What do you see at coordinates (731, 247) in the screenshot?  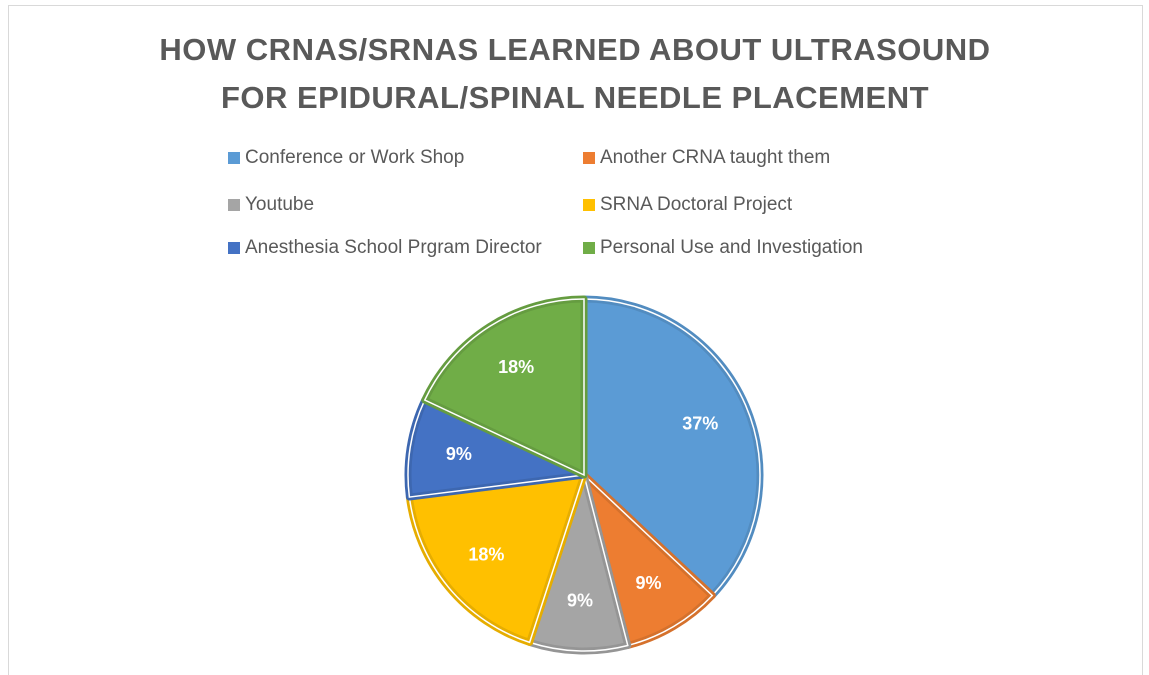 I see `legend-label: Personal Use and Investigation` at bounding box center [731, 247].